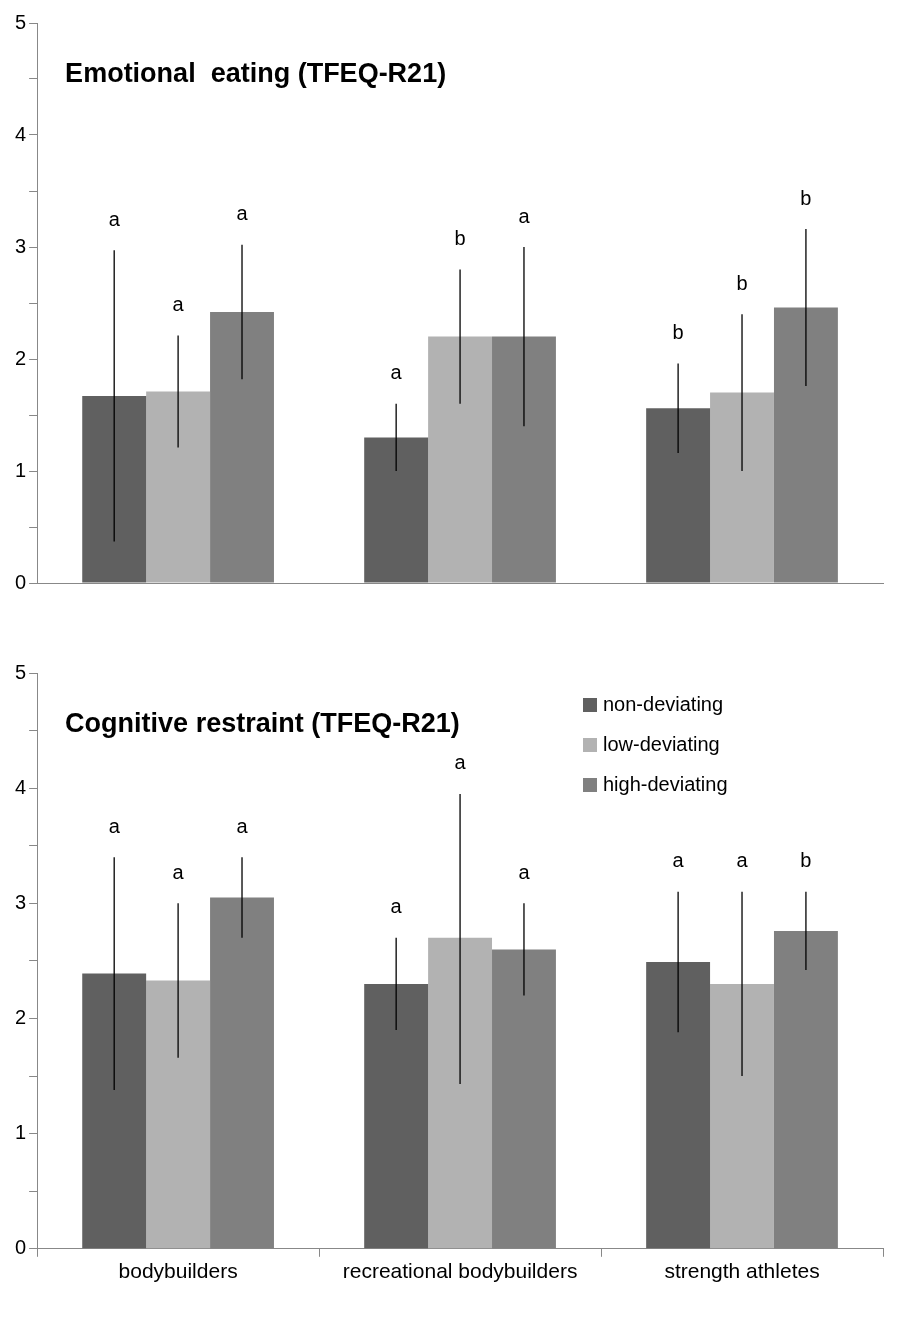  Describe the element at coordinates (178, 1271) in the screenshot. I see `x-tick-label: bodybuilders` at that location.